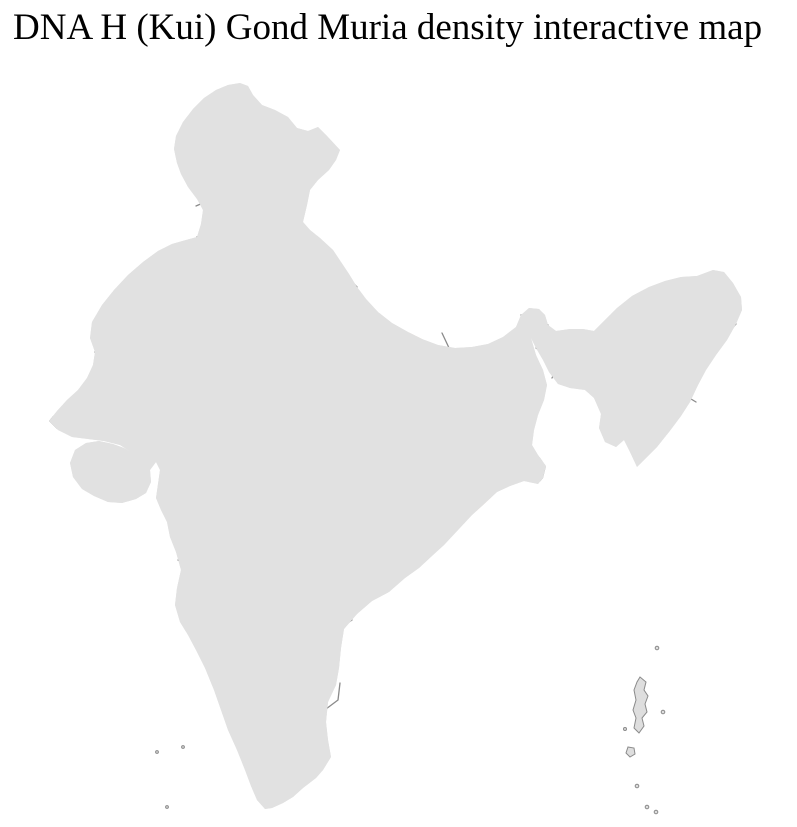 Image resolution: width=797 pixels, height=827 pixels. I want to click on andaman-nicobar-islands, so click(644, 730).